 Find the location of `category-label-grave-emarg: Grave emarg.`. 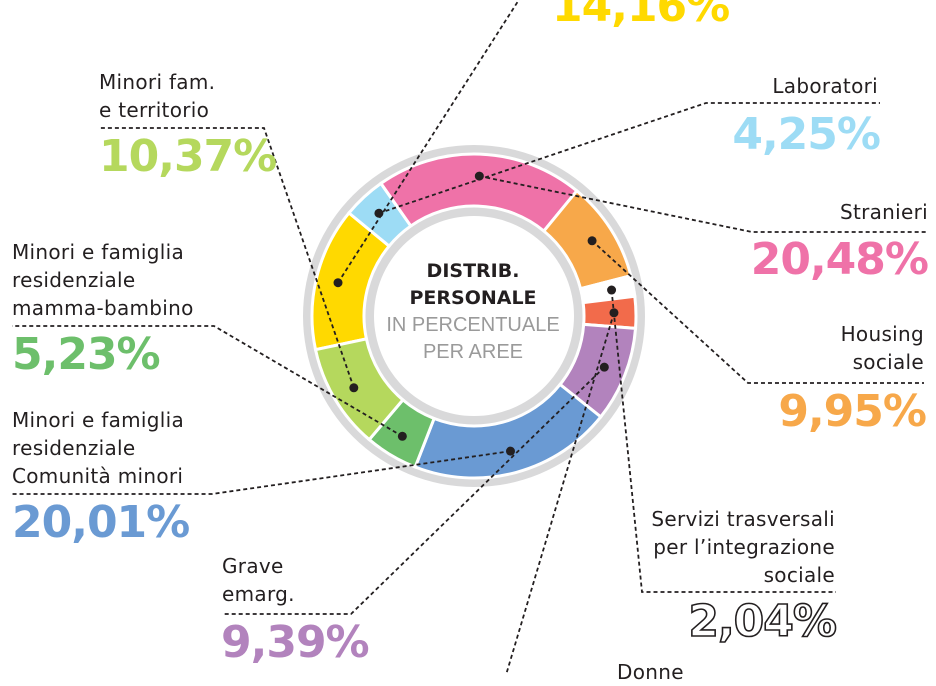

category-label-grave-emarg: Grave emarg. is located at coordinates (258, 580).